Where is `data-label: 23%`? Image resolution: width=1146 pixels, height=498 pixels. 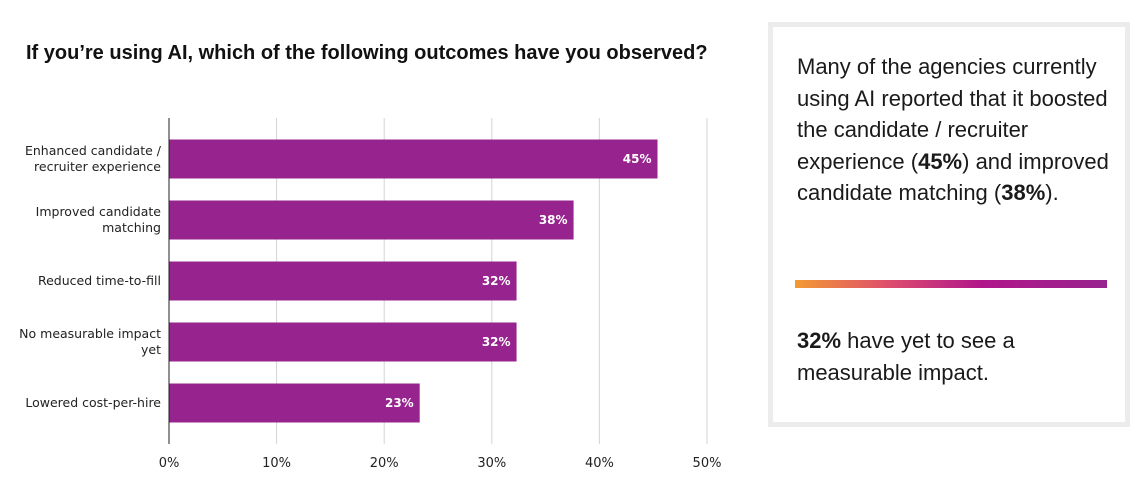 data-label: 23% is located at coordinates (399, 403).